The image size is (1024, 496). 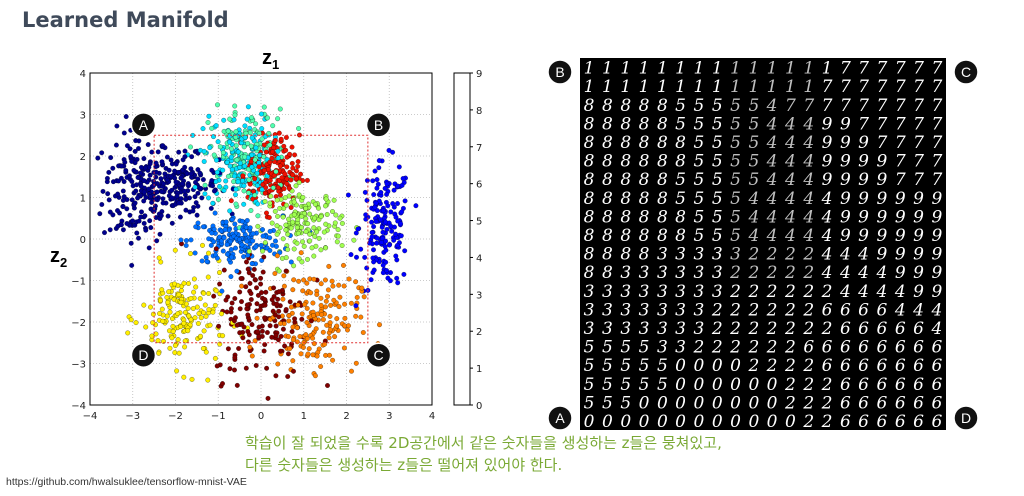 I want to click on x-tick-label: −4, so click(x=90, y=416).